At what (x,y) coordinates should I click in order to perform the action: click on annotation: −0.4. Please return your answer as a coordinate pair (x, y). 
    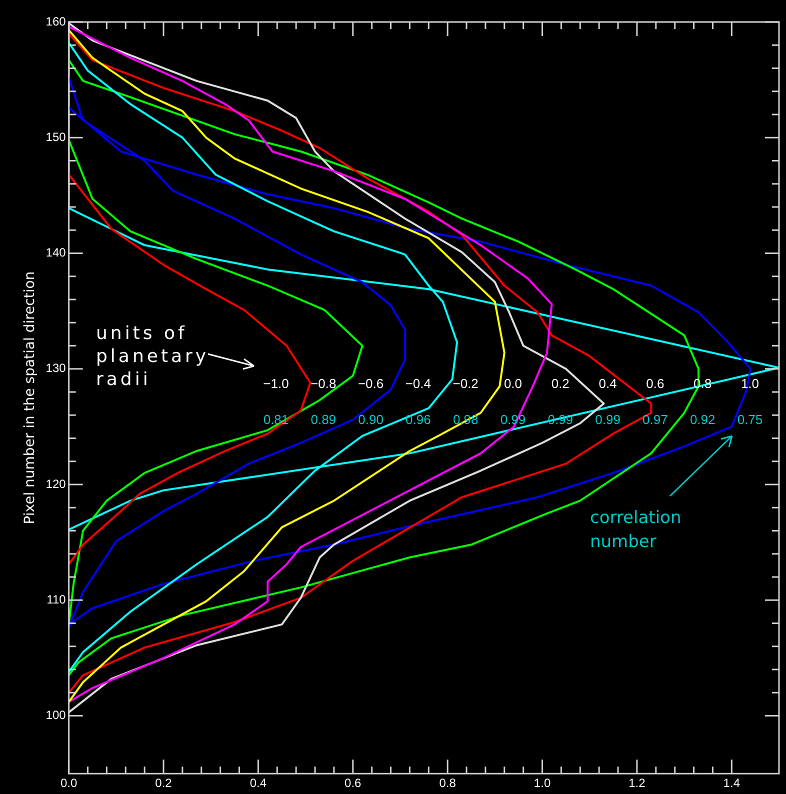
    Looking at the image, I should click on (418, 383).